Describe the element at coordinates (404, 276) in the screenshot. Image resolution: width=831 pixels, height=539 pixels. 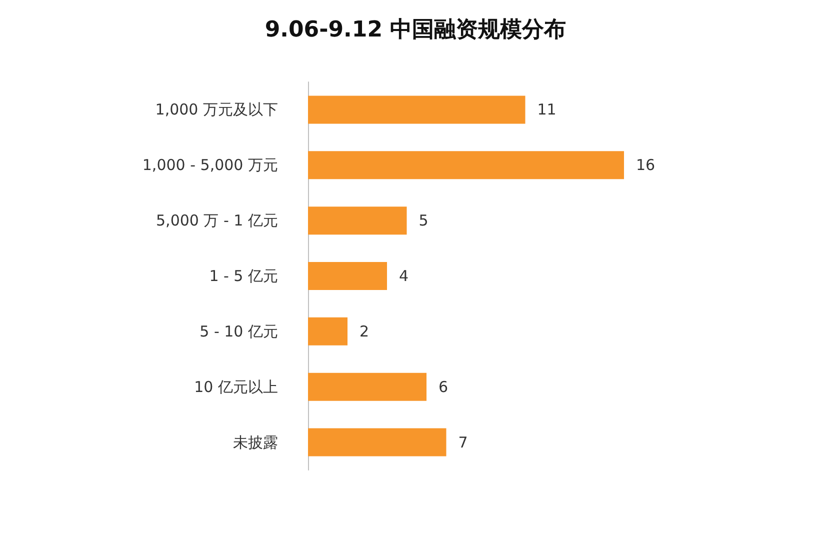
I see `data-label: 4` at that location.